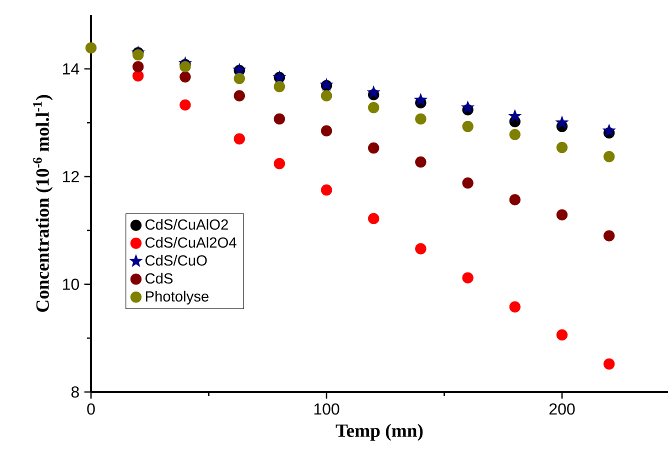 The image size is (671, 459). I want to click on legend-label: CdS/CuO, so click(176, 260).